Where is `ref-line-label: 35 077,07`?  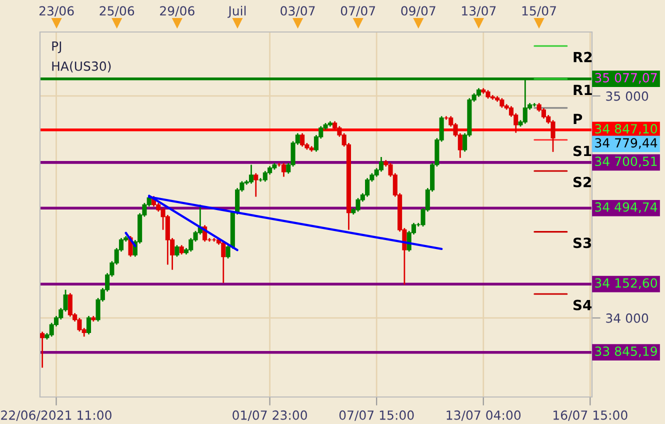
ref-line-label: 35 077,07 is located at coordinates (626, 78).